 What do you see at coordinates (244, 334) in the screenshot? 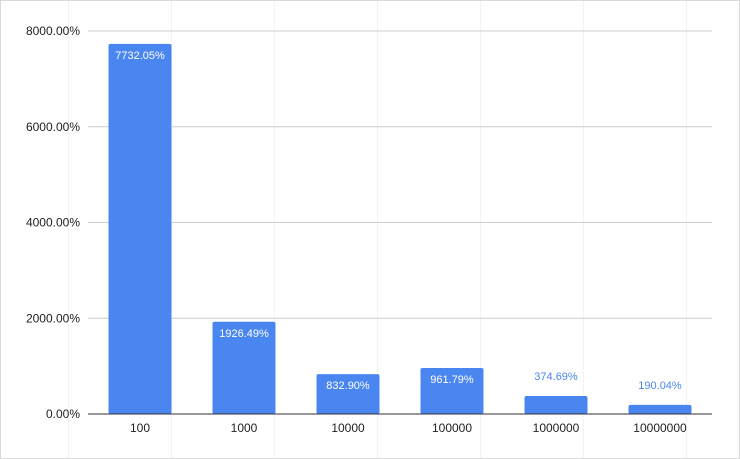
I see `bar-data-label: 1926.49%` at bounding box center [244, 334].